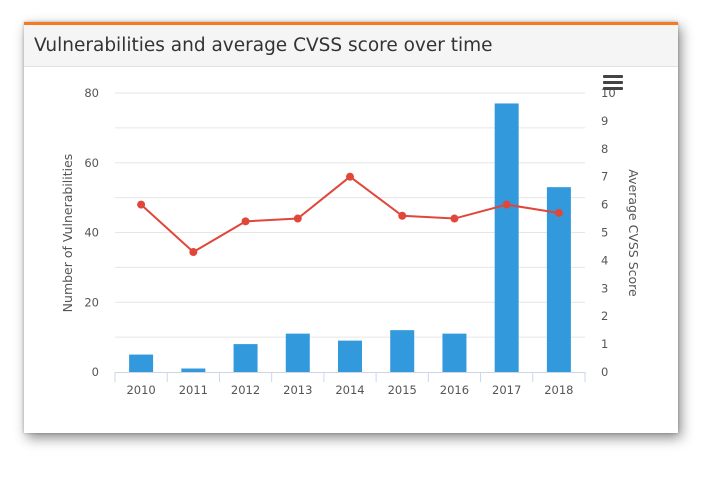 This screenshot has height=477, width=721. I want to click on x-tick-label: 2010, so click(140, 390).